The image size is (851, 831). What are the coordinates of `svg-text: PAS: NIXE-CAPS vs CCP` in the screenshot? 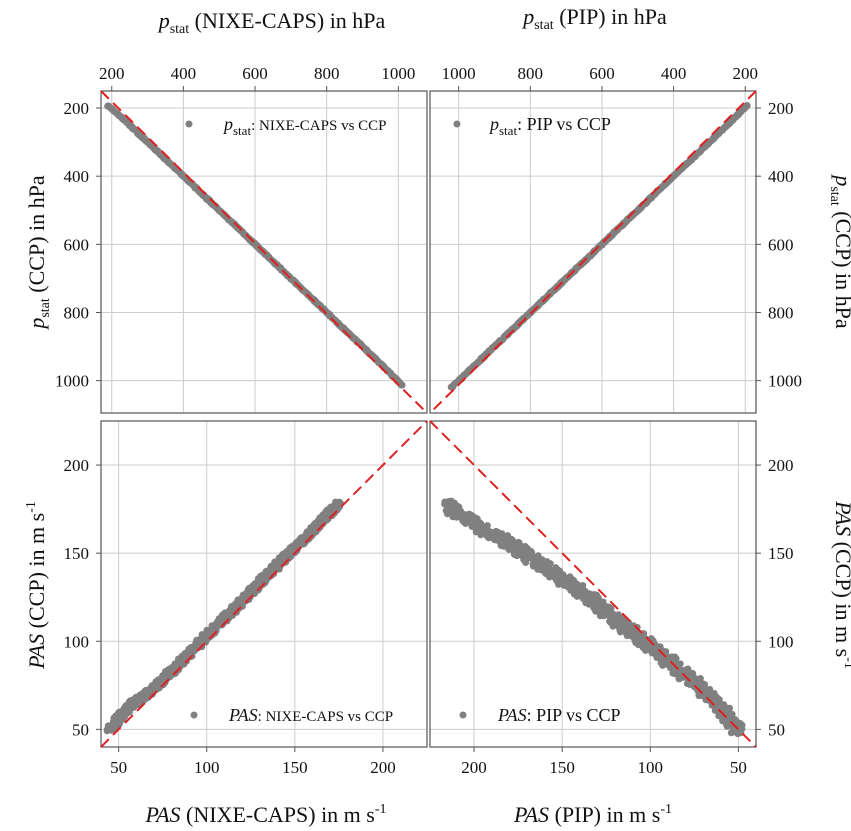 It's located at (310, 715).